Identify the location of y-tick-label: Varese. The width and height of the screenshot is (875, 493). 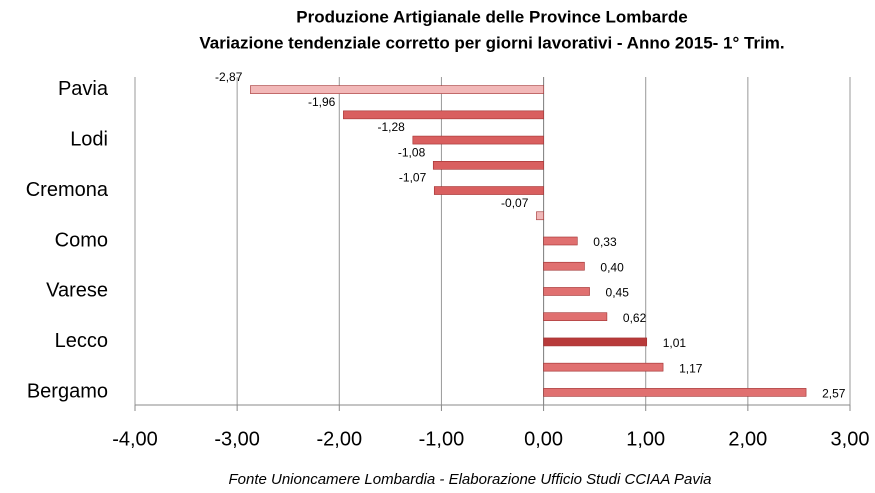
(77, 291).